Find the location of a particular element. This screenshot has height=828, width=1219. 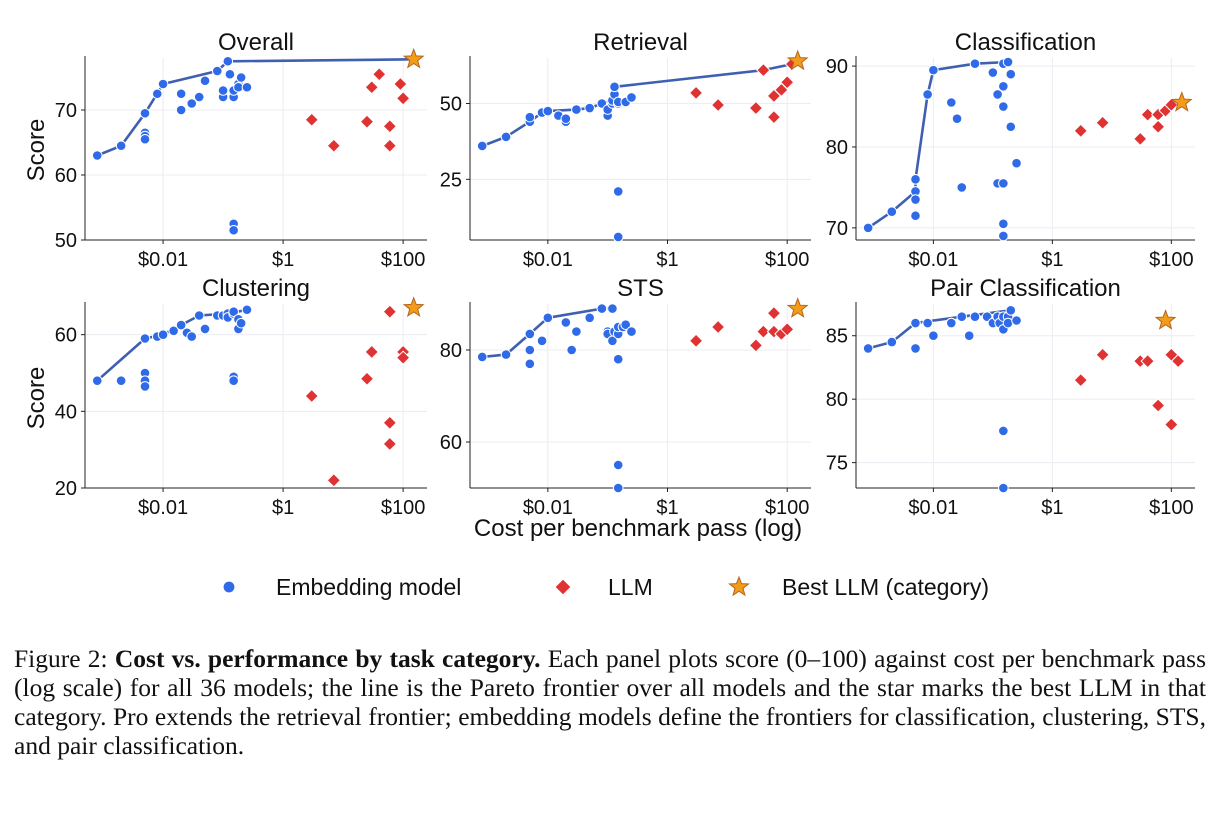

panel-title: Retrieval is located at coordinates (640, 42).